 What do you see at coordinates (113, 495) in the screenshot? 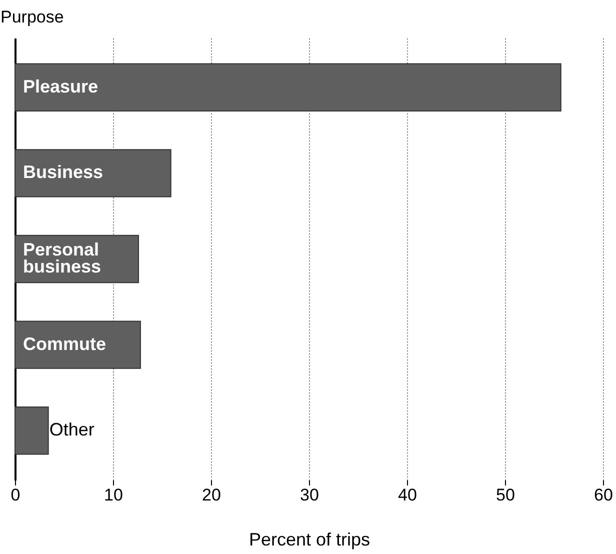
I see `x-tick-label: 10` at bounding box center [113, 495].